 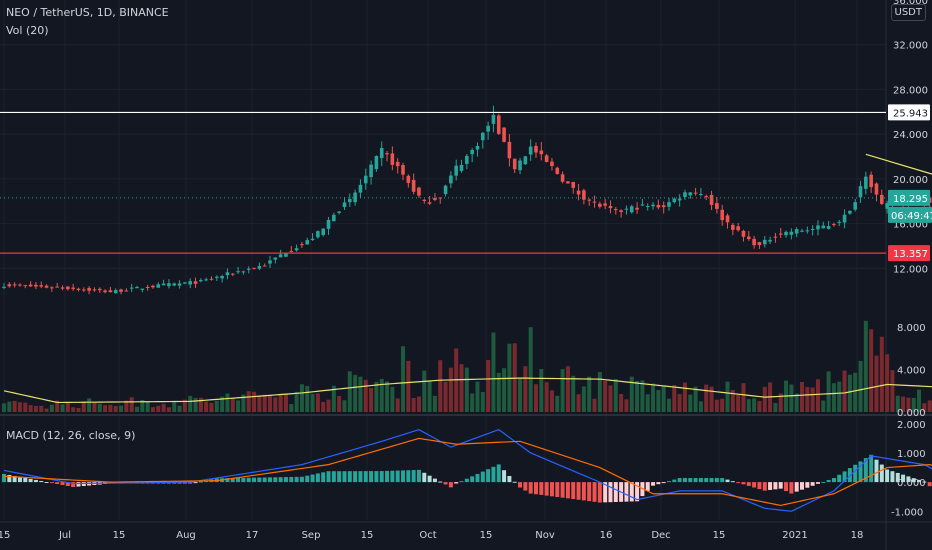 I want to click on macd-tick-label: 1.000, so click(x=911, y=454).